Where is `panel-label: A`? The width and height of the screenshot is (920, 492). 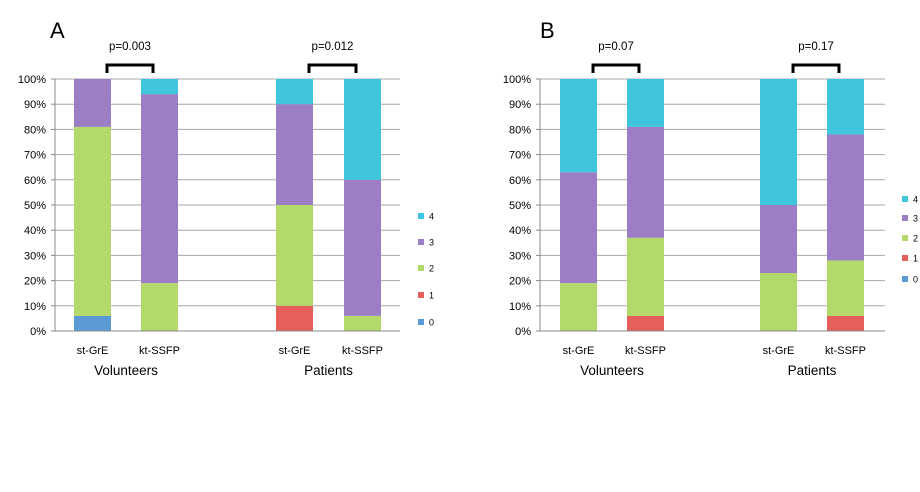
panel-label: A is located at coordinates (57, 30).